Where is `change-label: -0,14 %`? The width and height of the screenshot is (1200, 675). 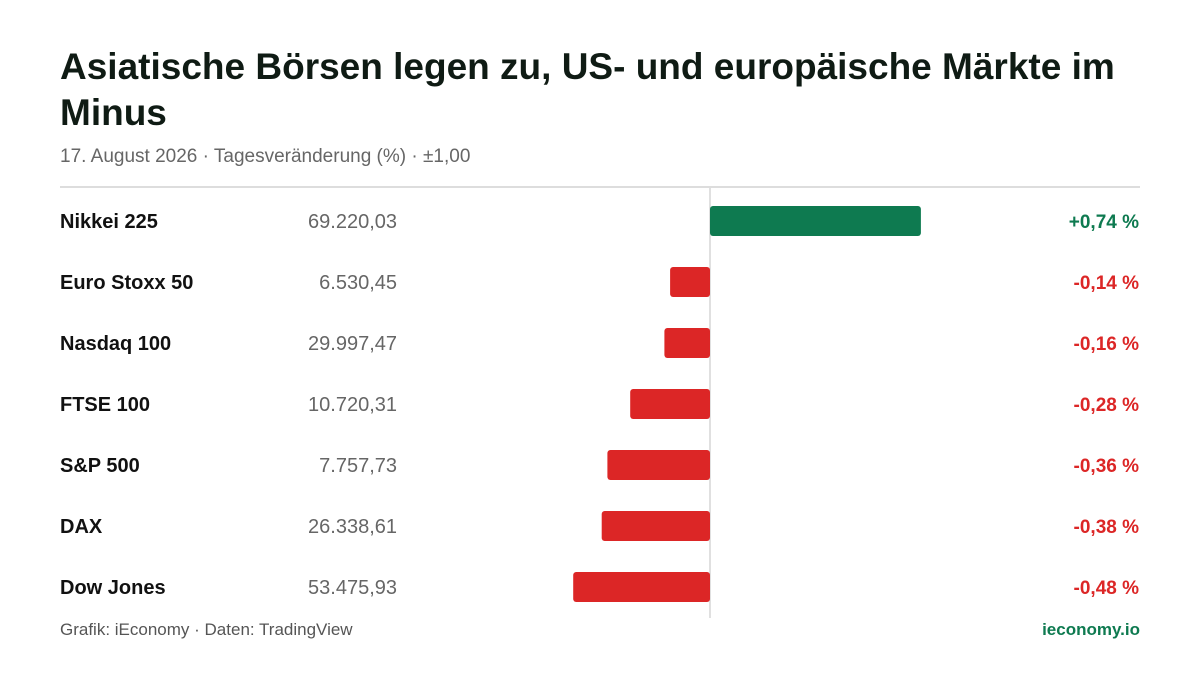 change-label: -0,14 % is located at coordinates (1107, 283).